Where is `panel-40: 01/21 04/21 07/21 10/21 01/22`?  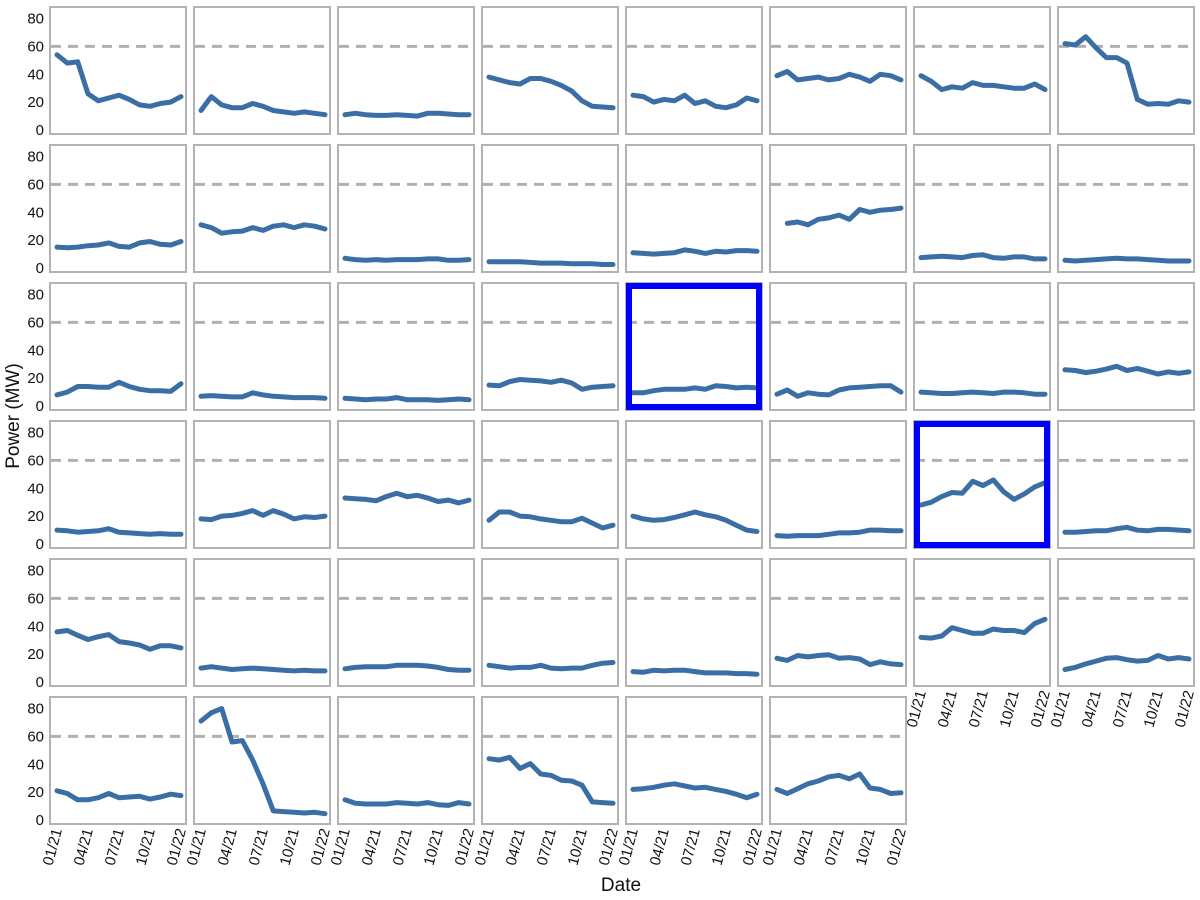
panel-40: 01/21 04/21 07/21 10/21 01/22 is located at coordinates (1123, 644).